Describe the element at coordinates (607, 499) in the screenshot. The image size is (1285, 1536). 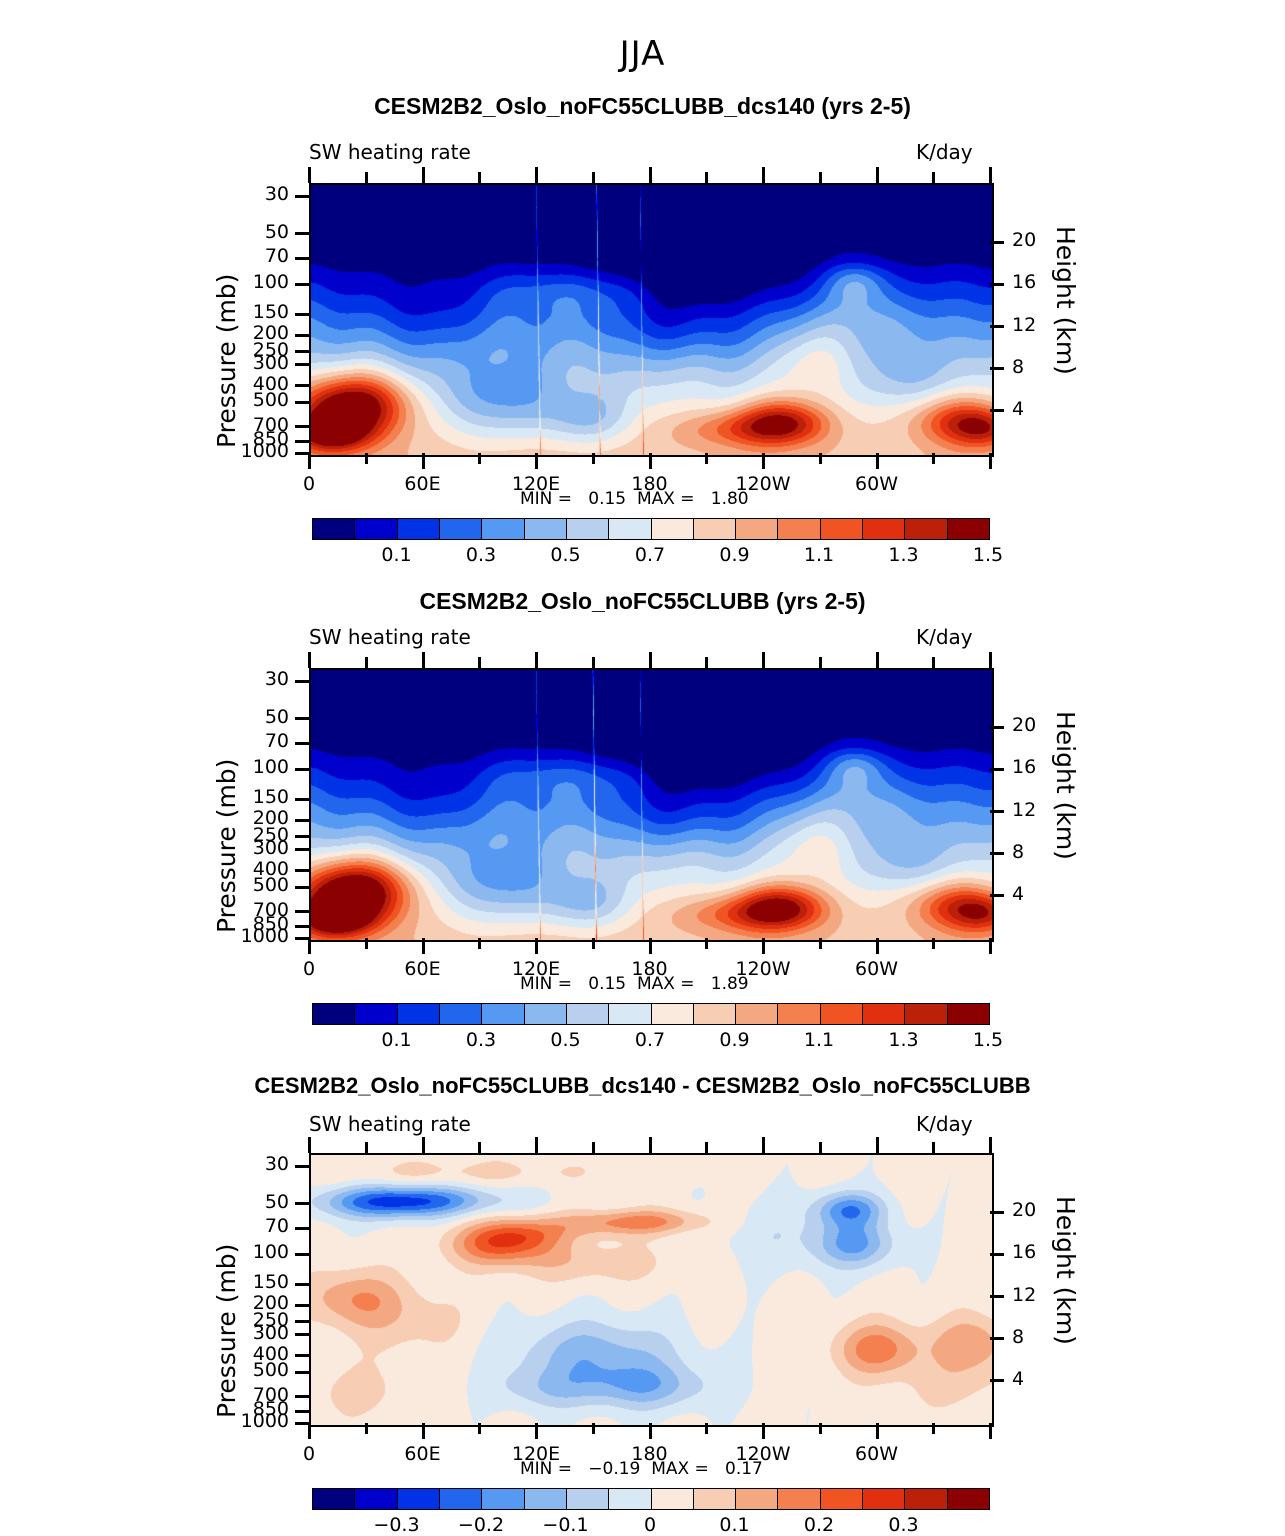
I see `panel-1-min-value: 0.15` at that location.